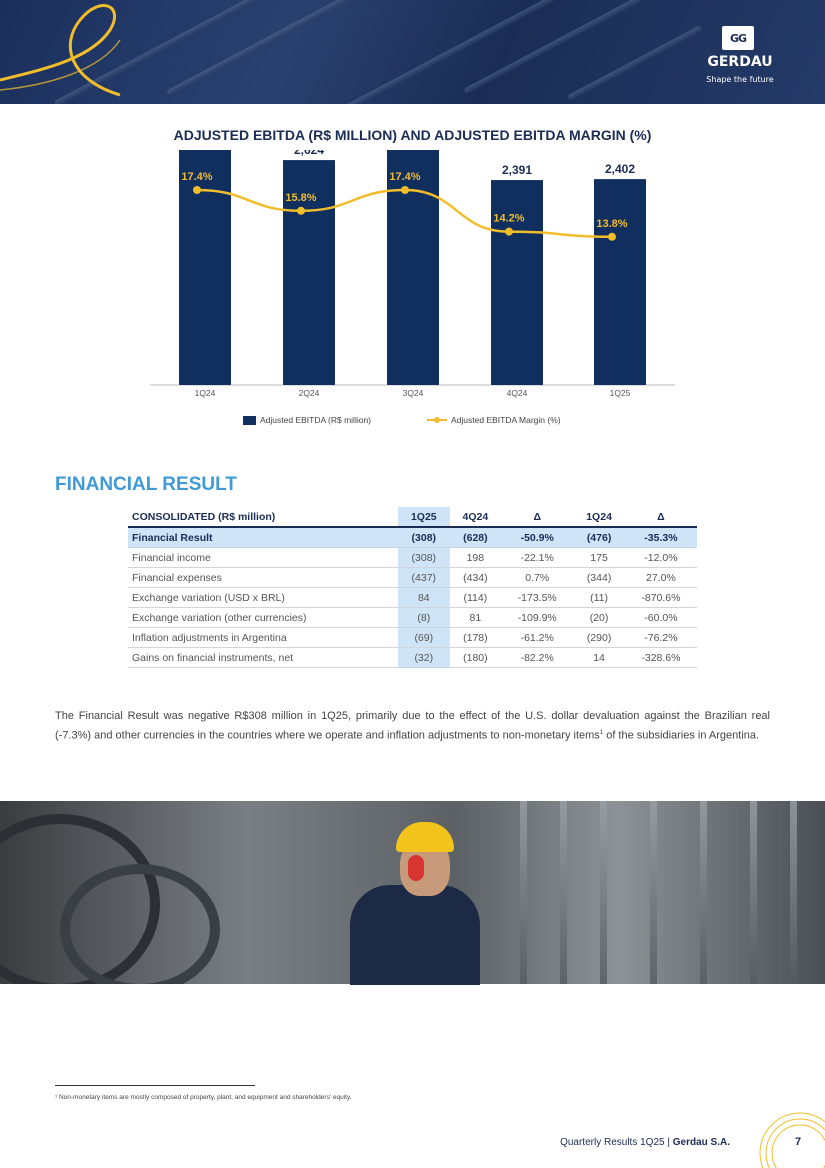  I want to click on bar-data-label: 2,391, so click(517, 170).